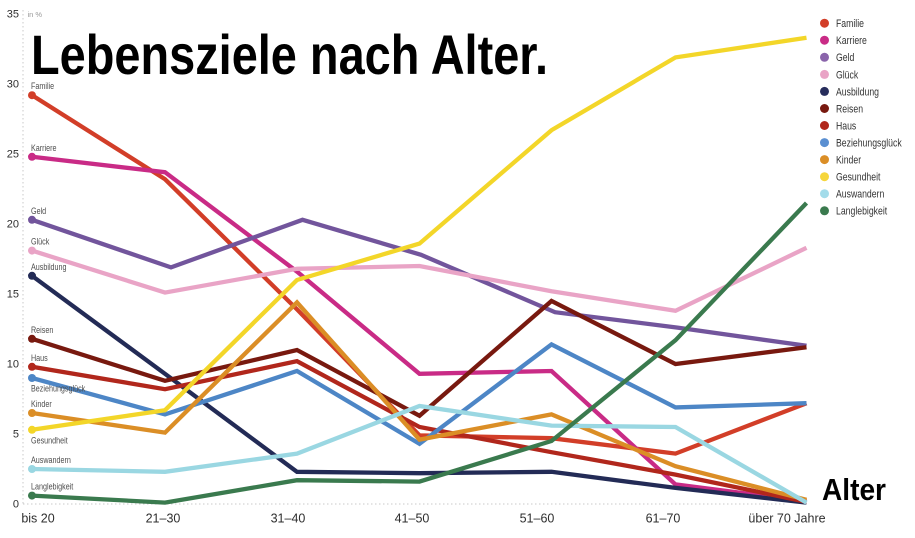 Image resolution: width=915 pixels, height=538 pixels. What do you see at coordinates (13, 15) in the screenshot?
I see `svg-text: 35` at bounding box center [13, 15].